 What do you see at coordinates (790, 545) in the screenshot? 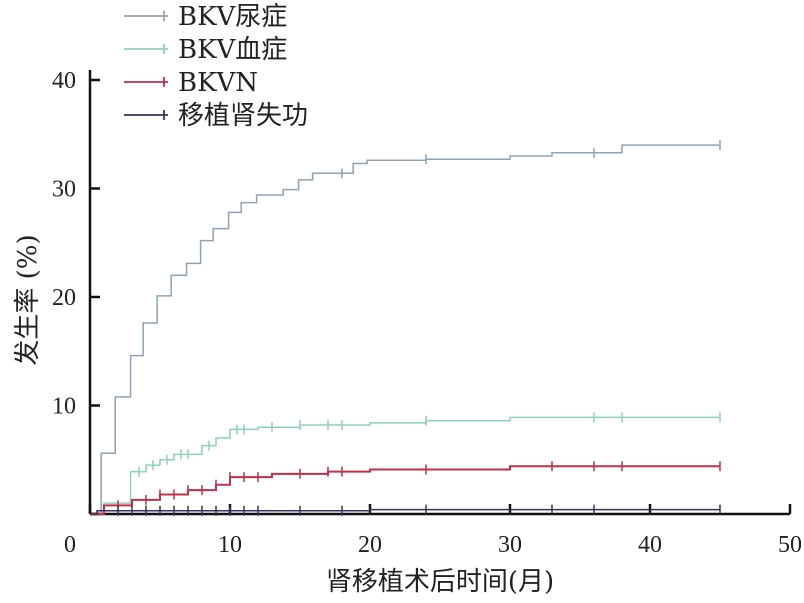
I see `x-tick-label: 50` at bounding box center [790, 545].